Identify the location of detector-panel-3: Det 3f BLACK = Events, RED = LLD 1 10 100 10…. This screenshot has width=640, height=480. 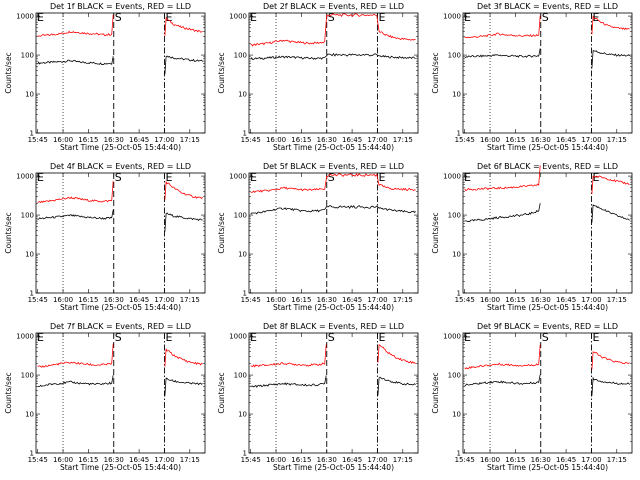
(533, 80).